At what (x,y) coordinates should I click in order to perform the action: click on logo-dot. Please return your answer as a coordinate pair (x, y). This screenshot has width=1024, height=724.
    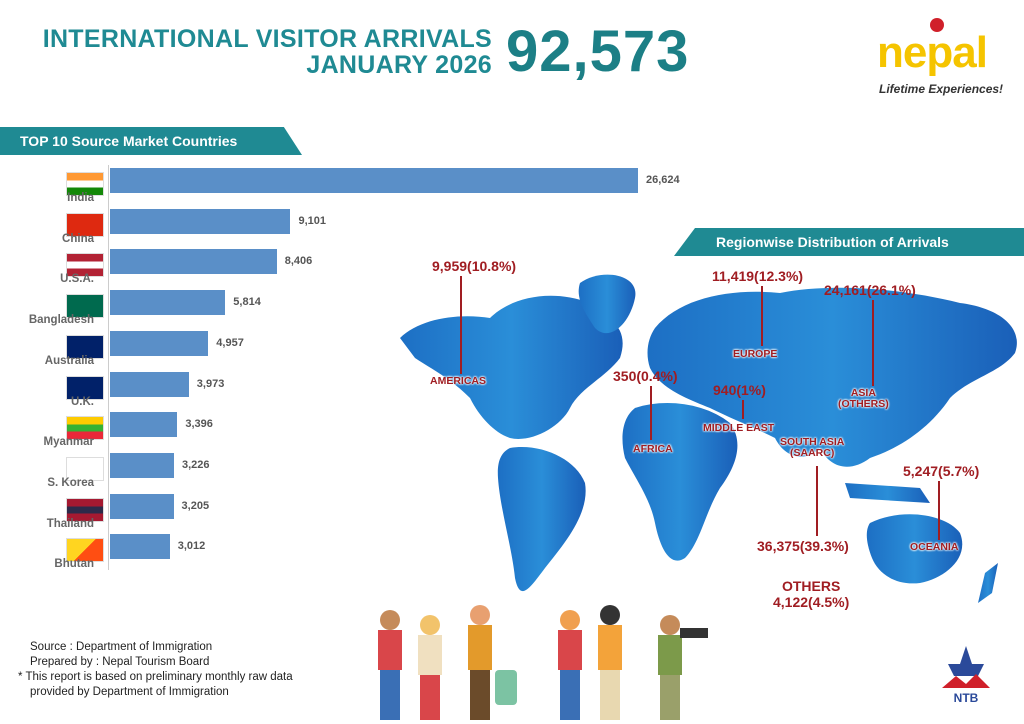
    Looking at the image, I should click on (937, 25).